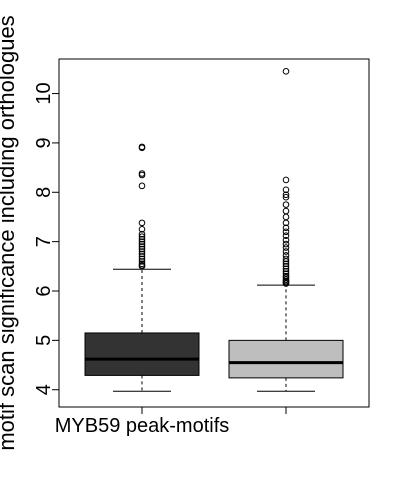 The image size is (400, 480). I want to click on y-axis: 4 5 6 7 8 9 10, so click(46, 238).